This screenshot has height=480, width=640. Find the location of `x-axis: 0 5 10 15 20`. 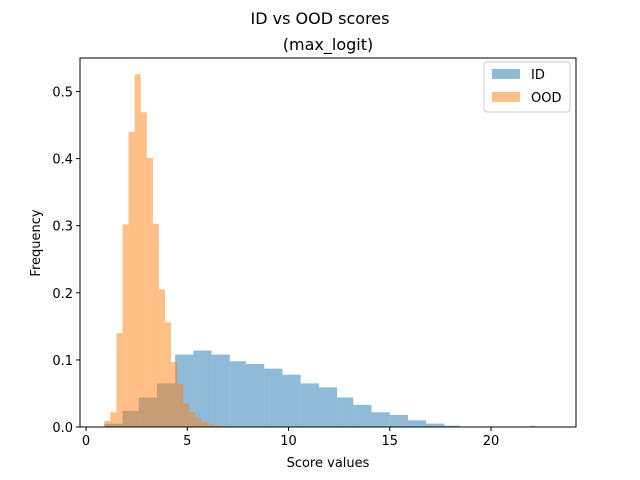

x-axis: 0 5 10 15 20 is located at coordinates (290, 438).